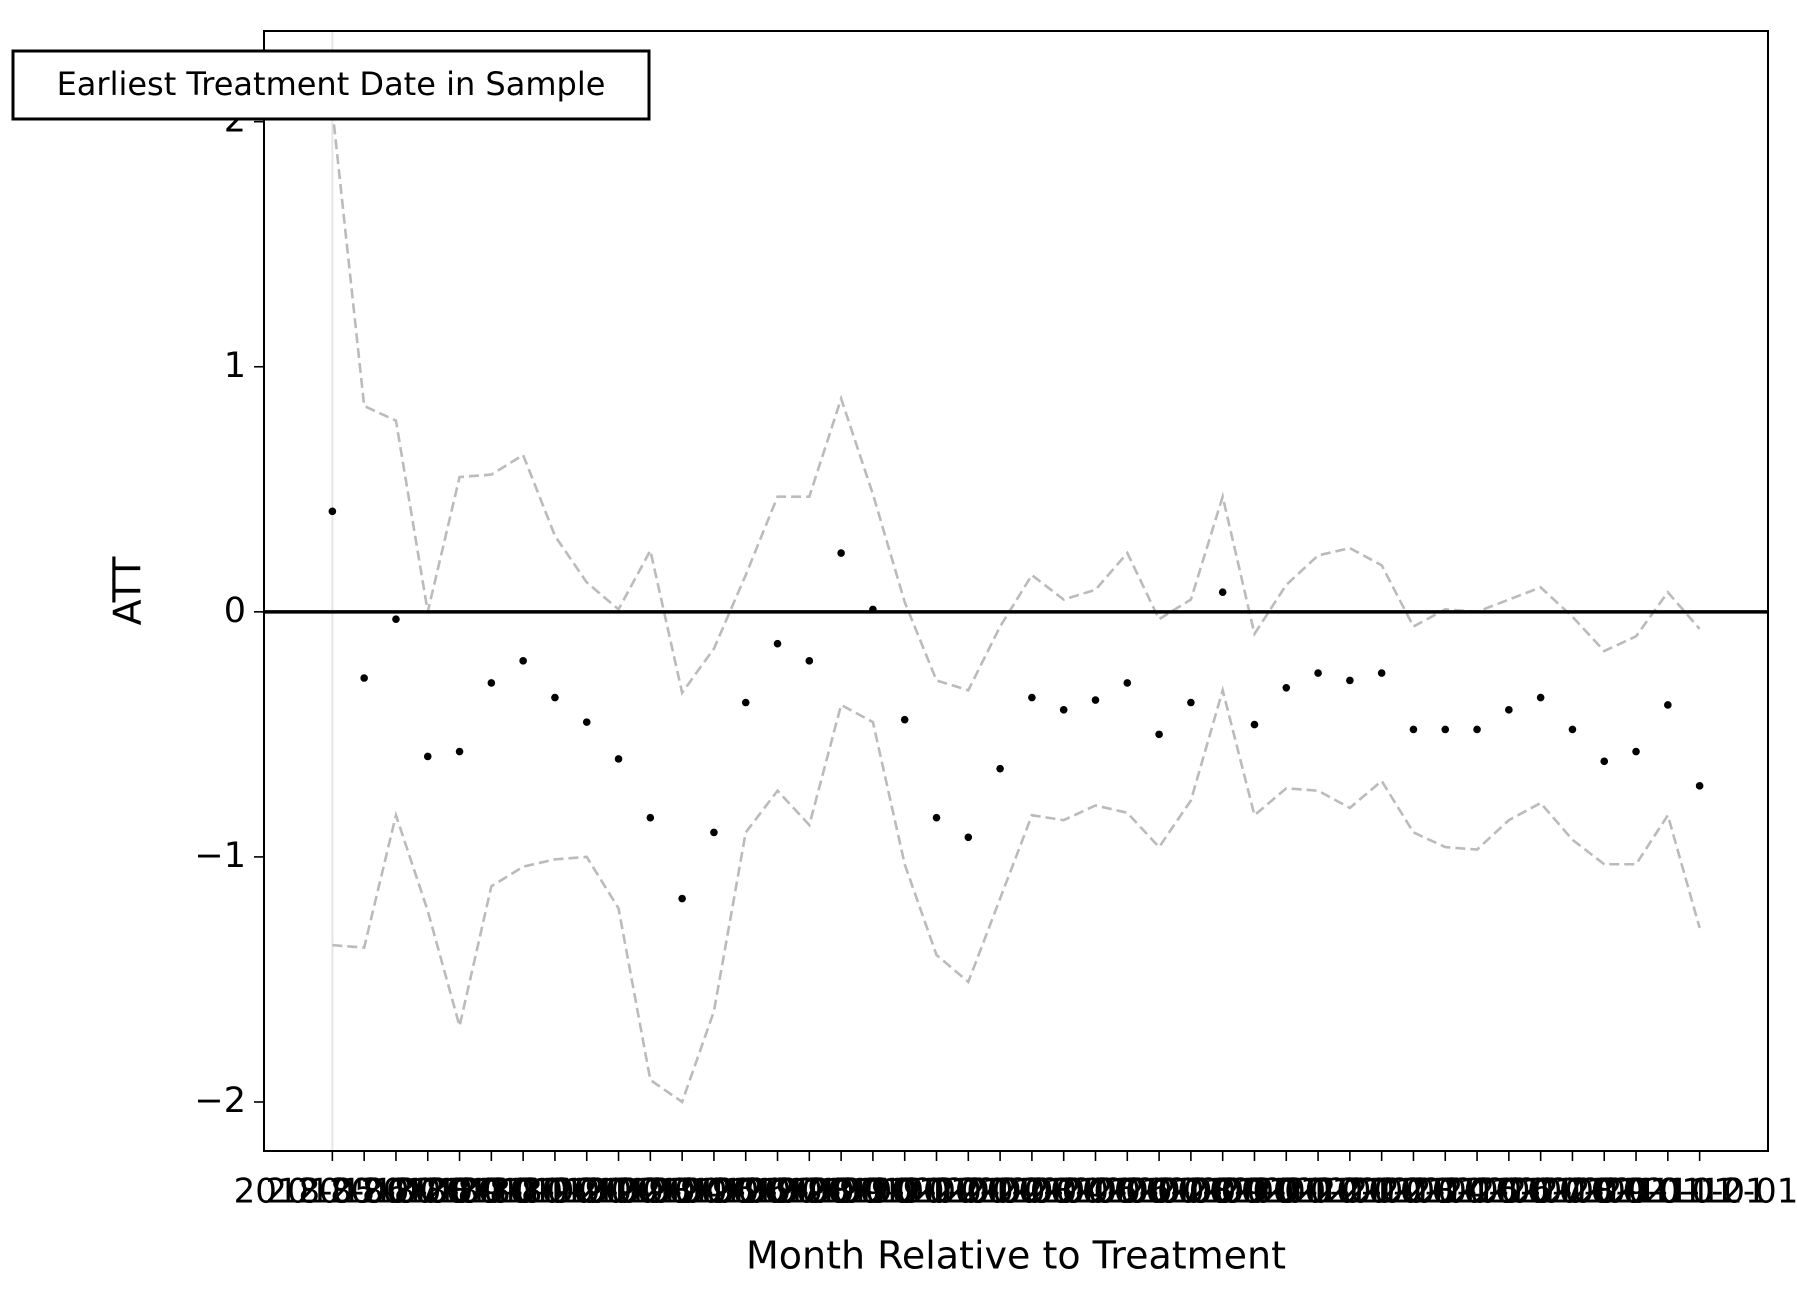 The width and height of the screenshot is (1797, 1298). I want to click on y-tick-label: 1, so click(235, 366).